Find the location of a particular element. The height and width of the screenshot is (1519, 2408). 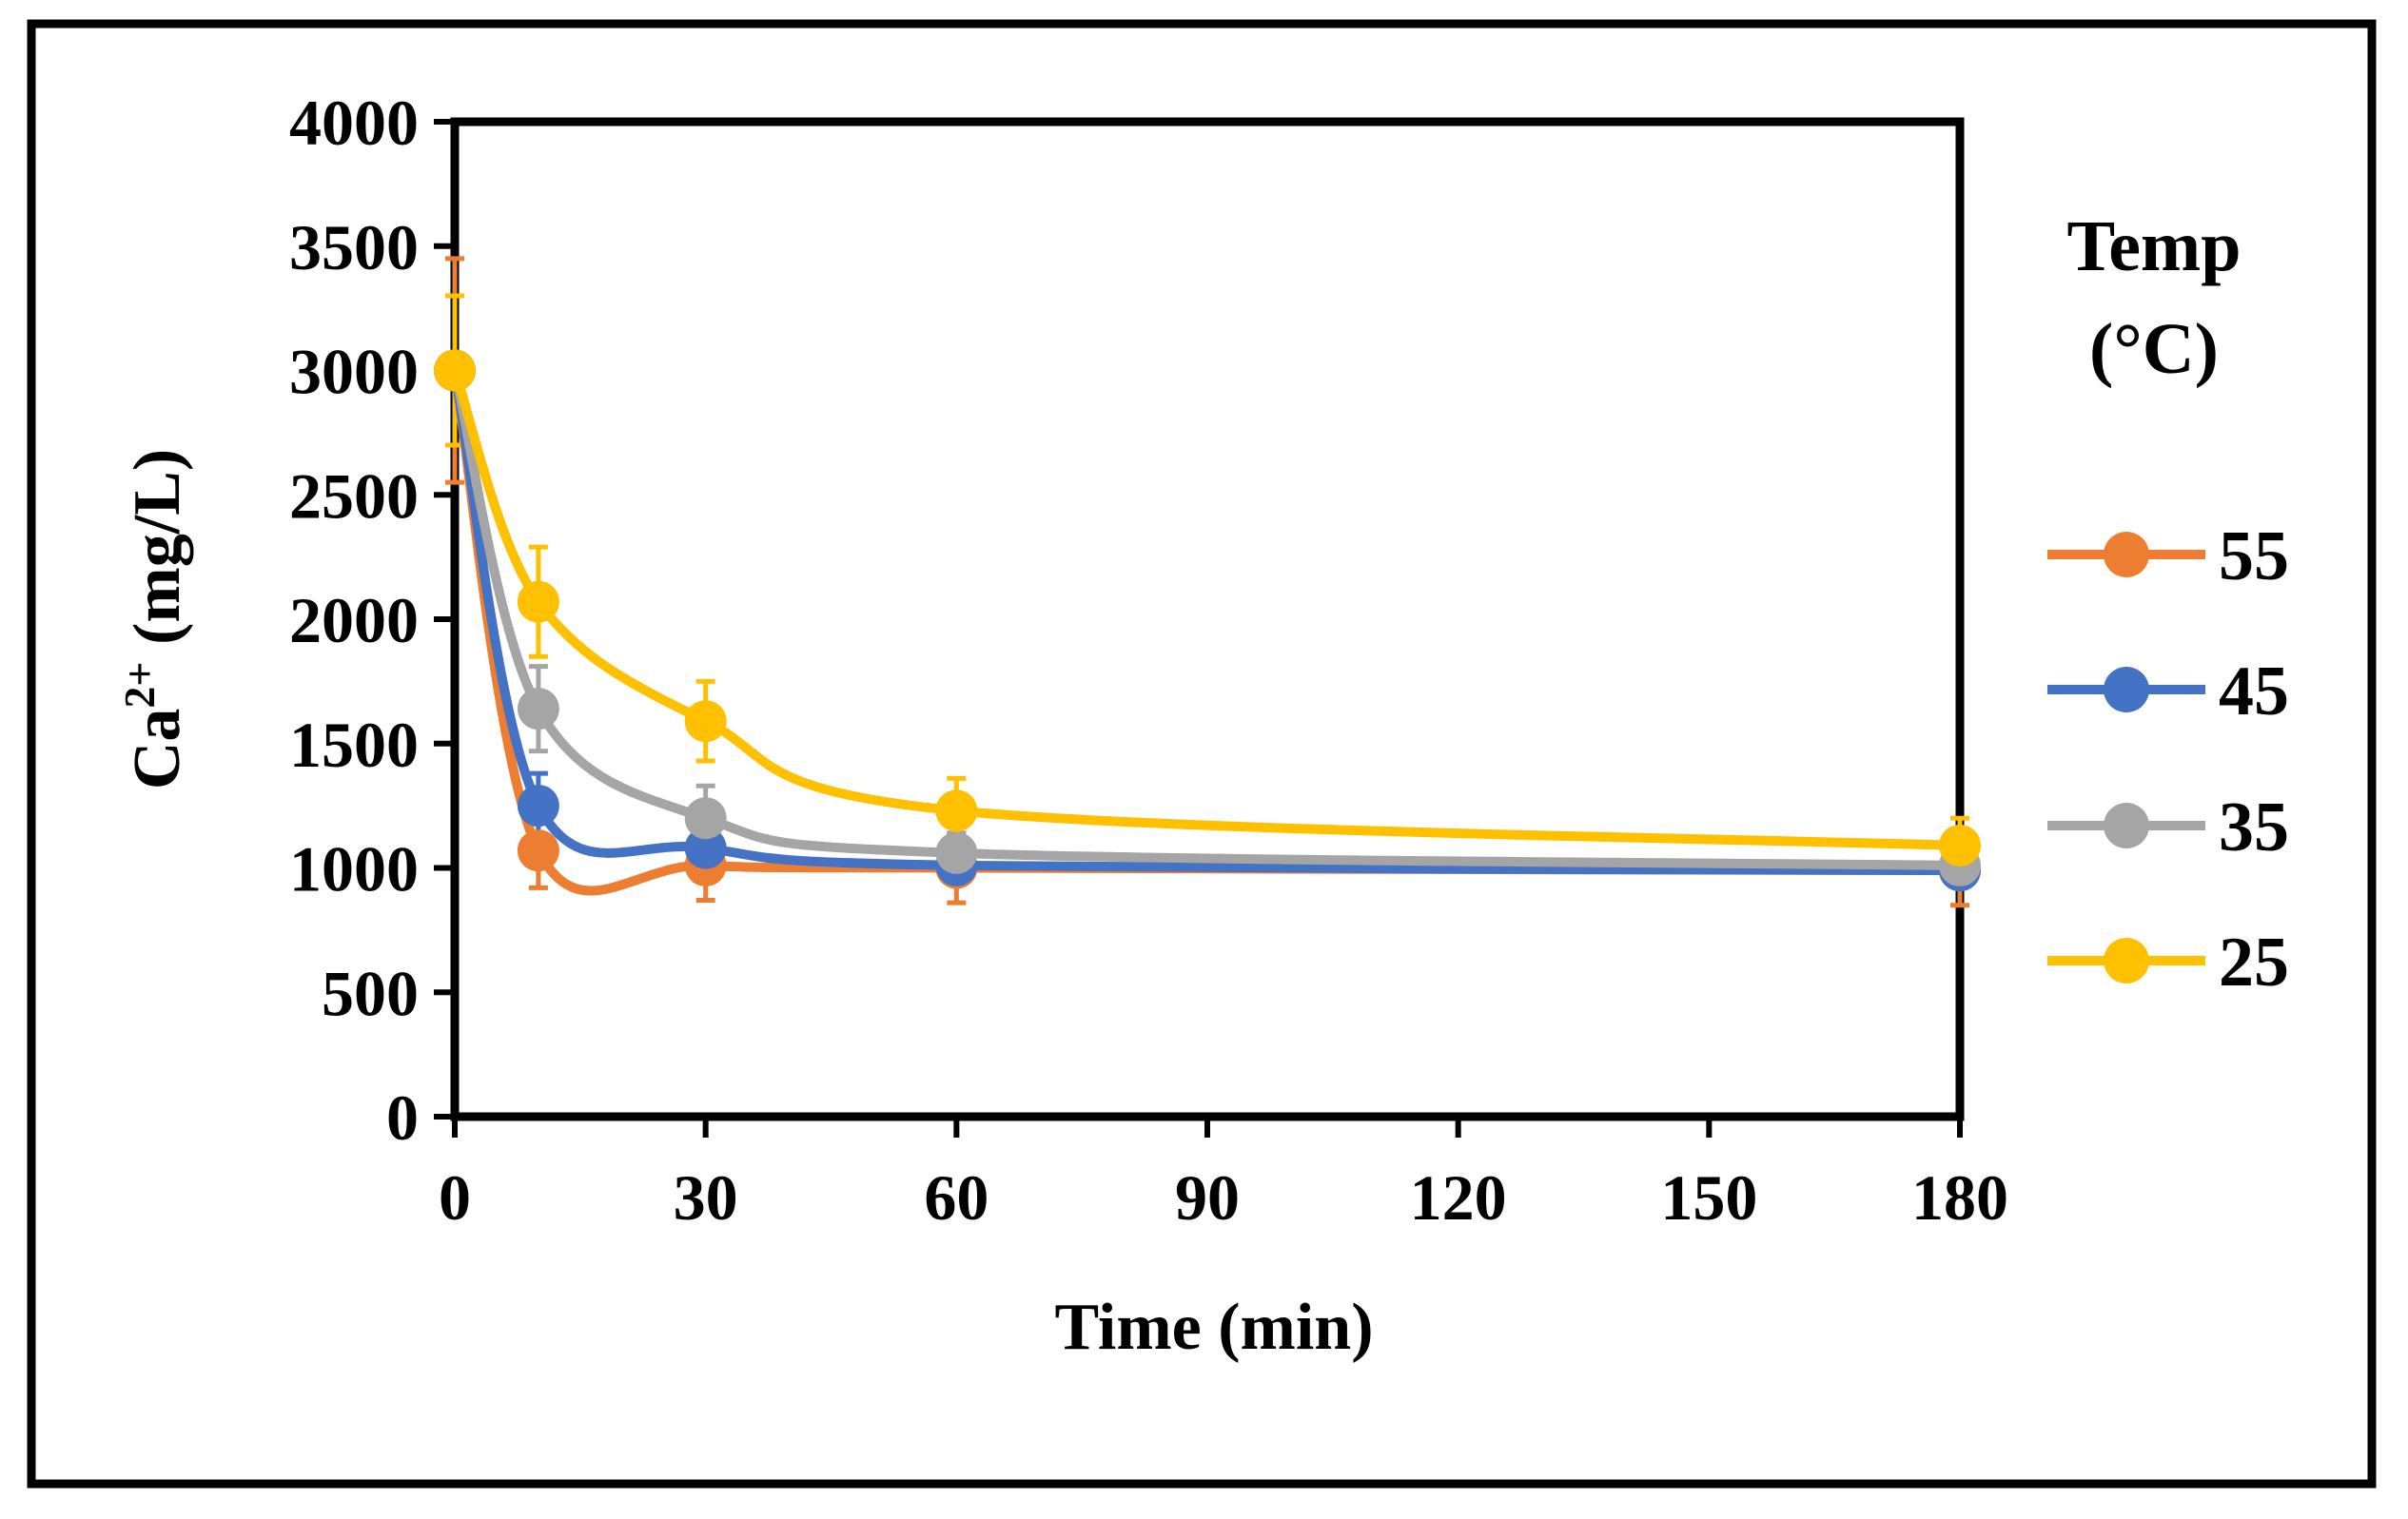

y-tick-label: 2500 is located at coordinates (354, 495).